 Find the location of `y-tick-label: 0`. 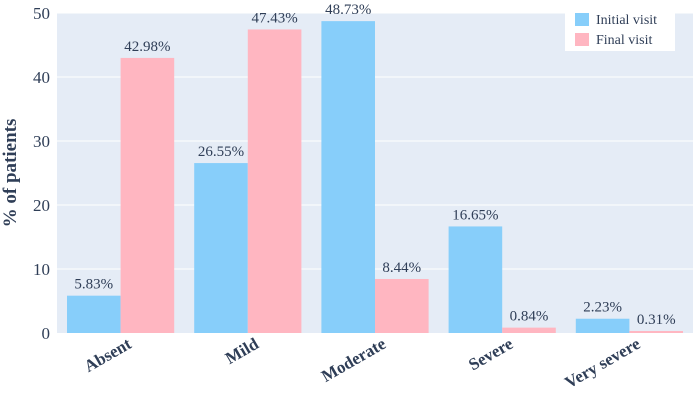

y-tick-label: 0 is located at coordinates (46, 333).